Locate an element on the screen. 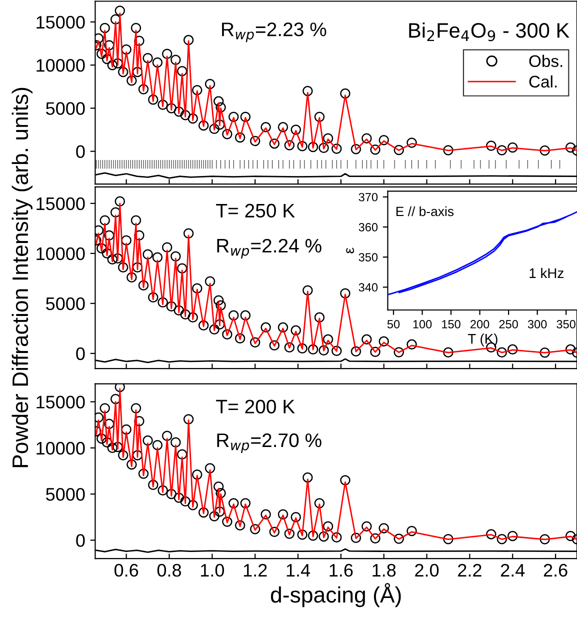 The width and height of the screenshot is (577, 622). x-tick-label: 0.6 is located at coordinates (126, 570).